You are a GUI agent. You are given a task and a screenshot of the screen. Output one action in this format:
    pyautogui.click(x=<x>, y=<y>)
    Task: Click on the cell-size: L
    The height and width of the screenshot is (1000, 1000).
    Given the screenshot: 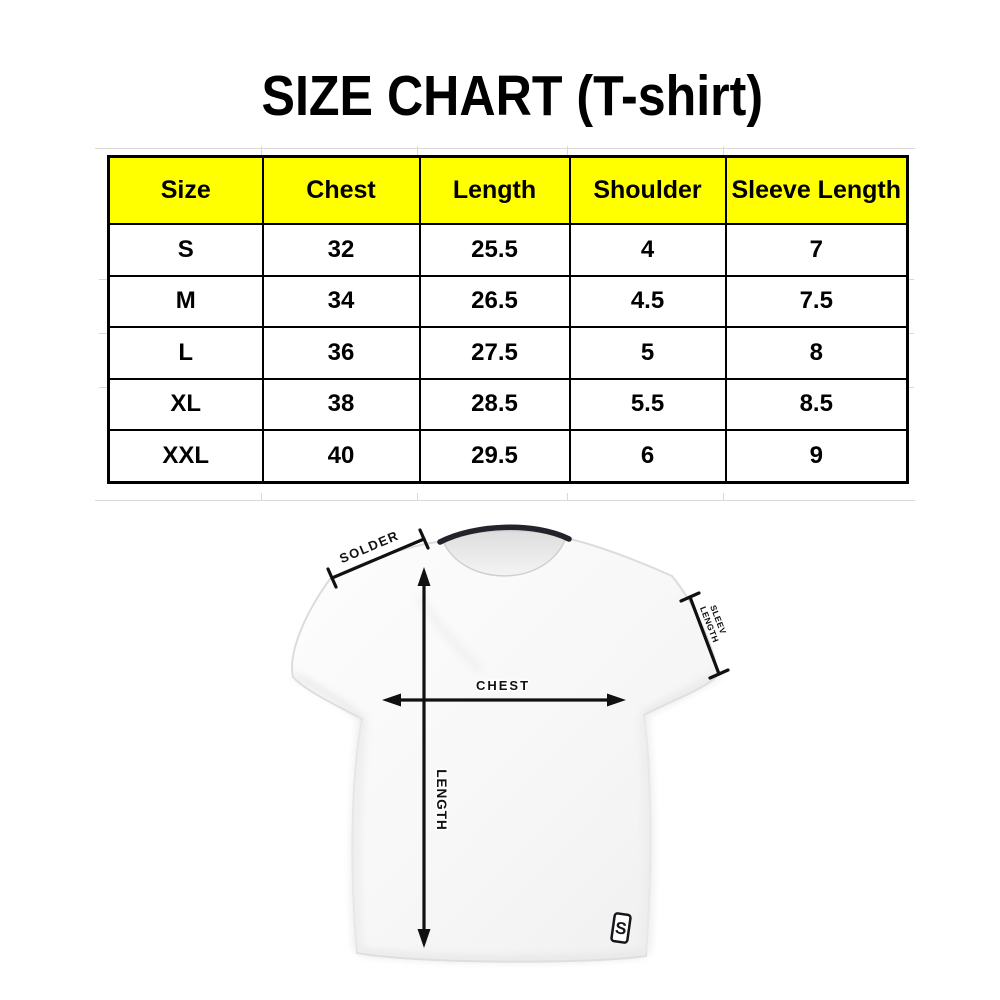 What is the action you would take?
    pyautogui.click(x=185, y=353)
    